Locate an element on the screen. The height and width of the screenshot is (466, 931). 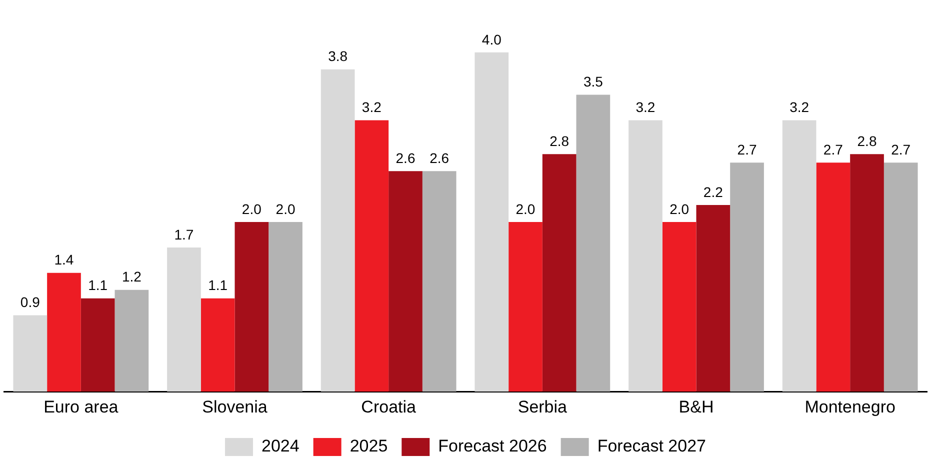
x-tick-label: Croatia is located at coordinates (389, 406).